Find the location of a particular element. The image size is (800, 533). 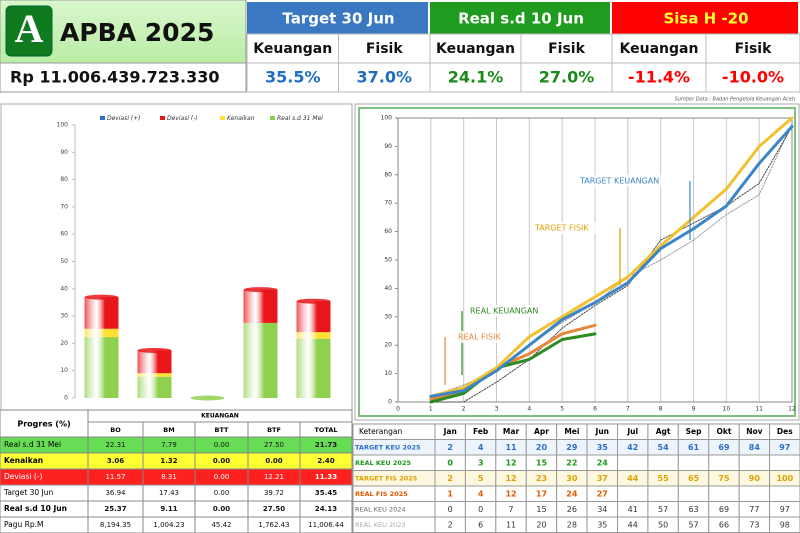

cell-value: 11,006.44 is located at coordinates (326, 525).